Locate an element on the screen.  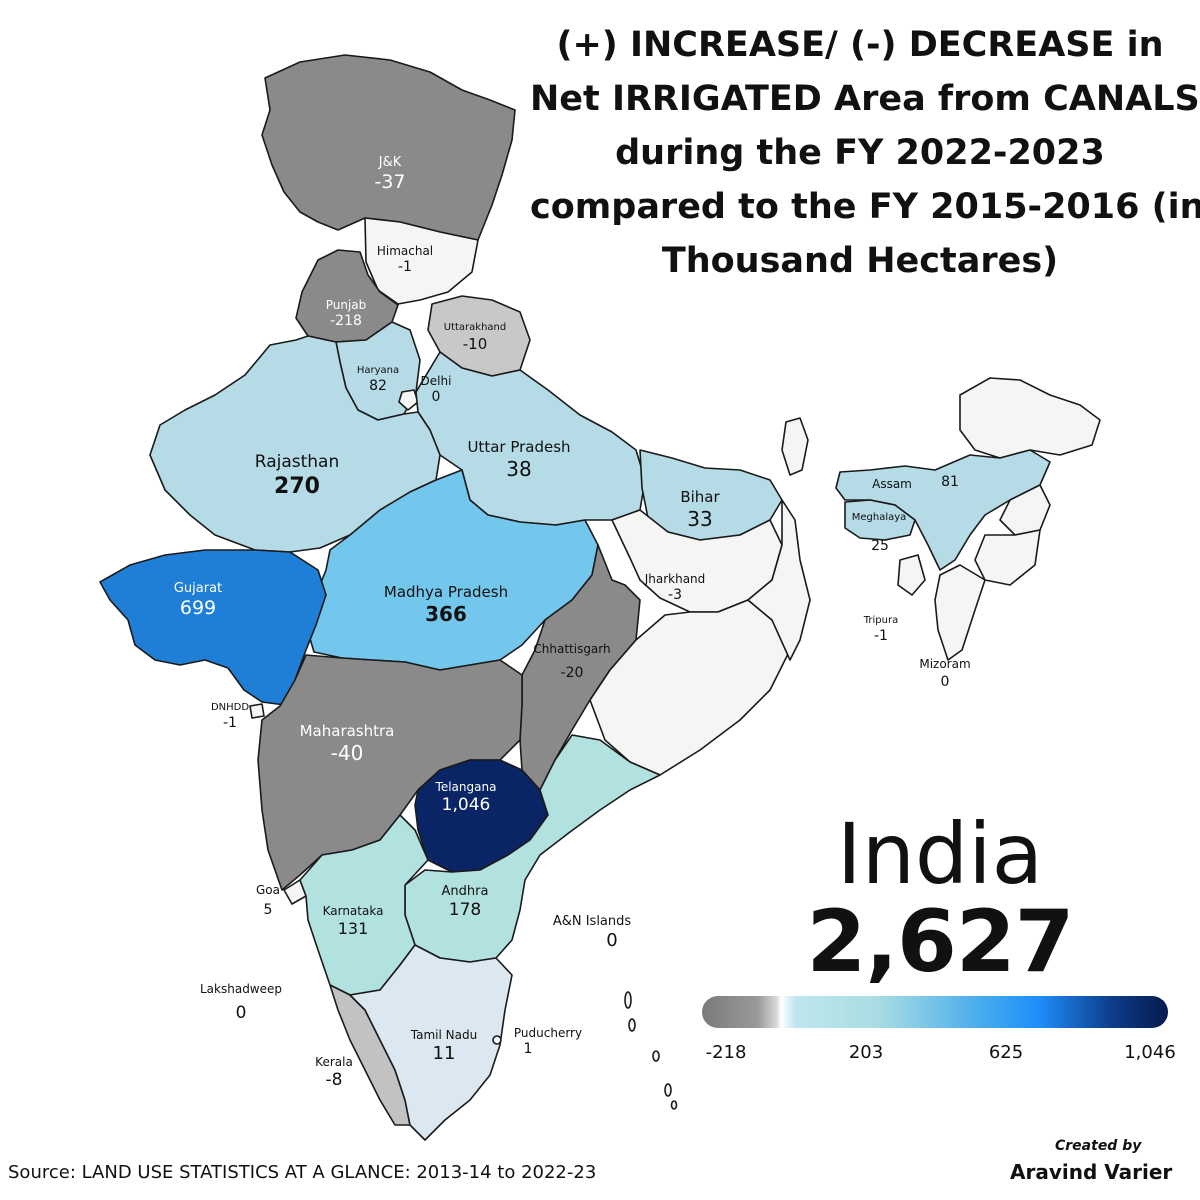
color-scale-bar is located at coordinates (935, 1012).